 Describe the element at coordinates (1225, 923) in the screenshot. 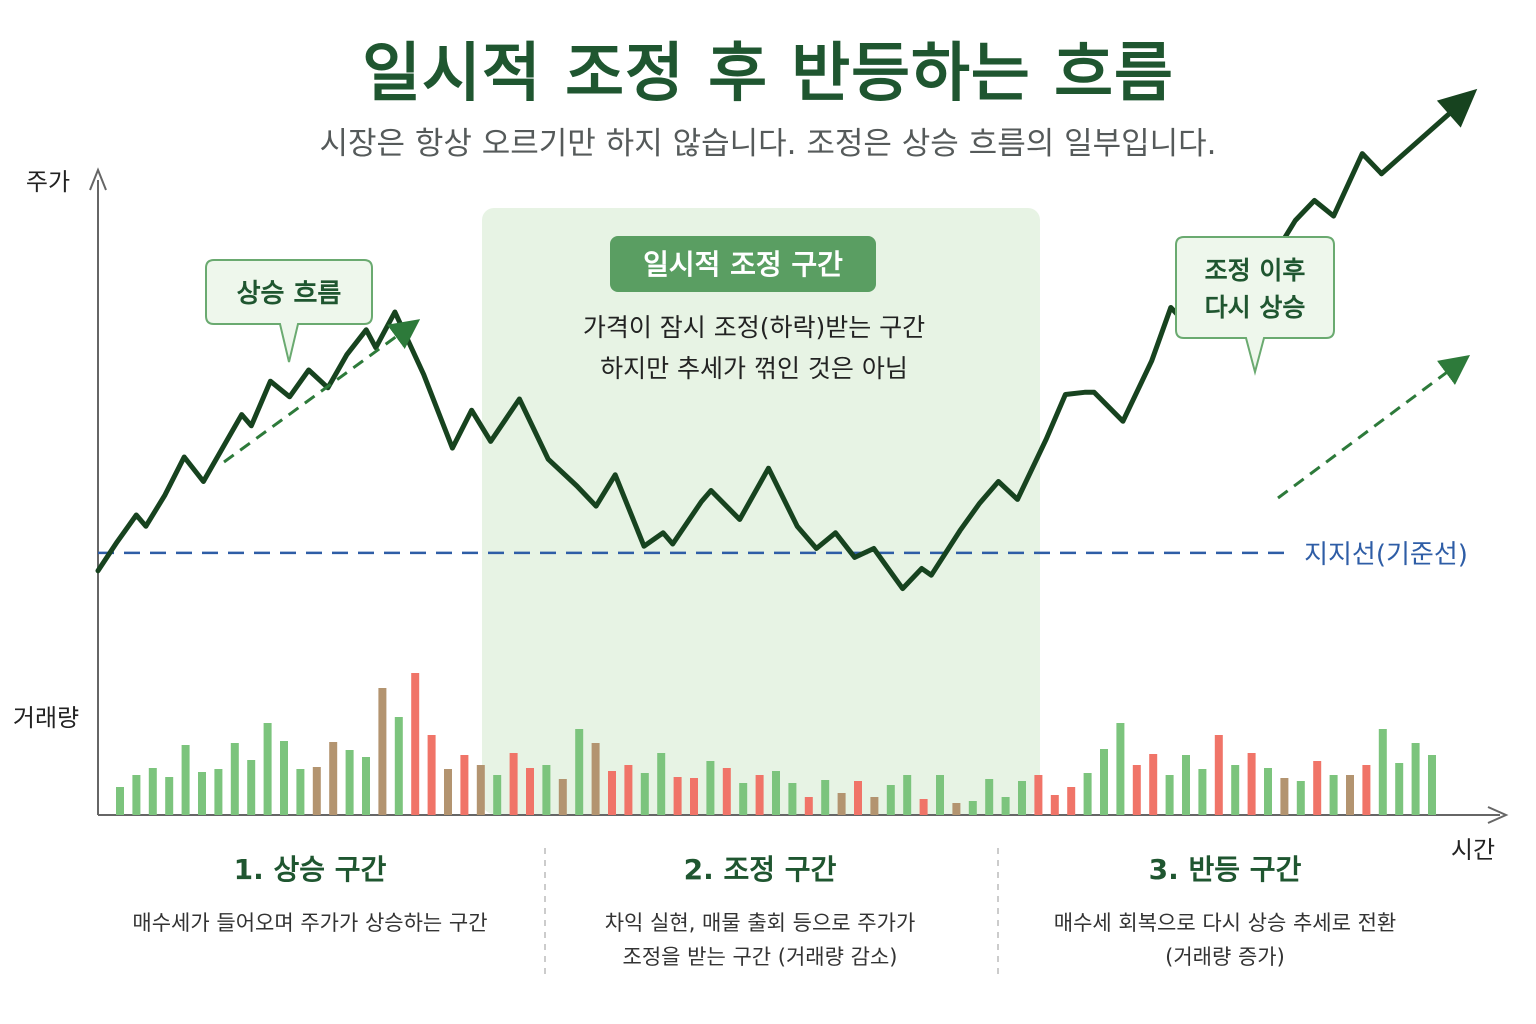

I see `section-rebound-desc-line-1: 매수세 회복으로 다시 상승 추세로 전환` at that location.